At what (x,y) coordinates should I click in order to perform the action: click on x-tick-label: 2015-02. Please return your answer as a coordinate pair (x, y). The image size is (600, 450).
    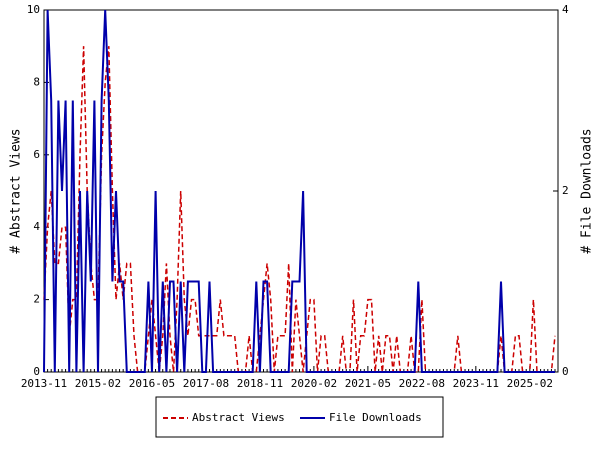
    Looking at the image, I should click on (98, 383).